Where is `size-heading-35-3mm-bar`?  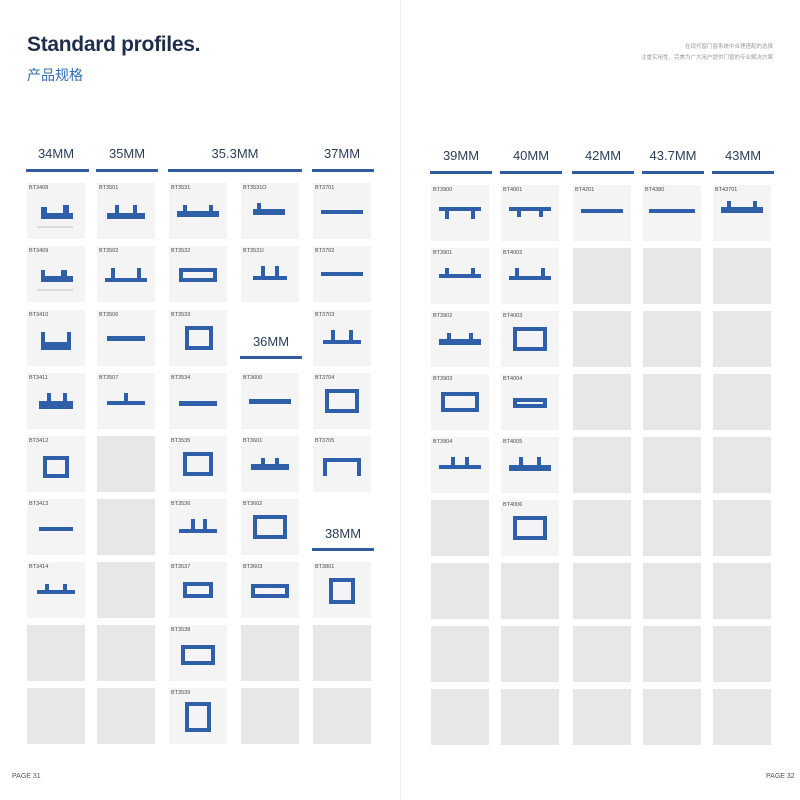 size-heading-35-3mm-bar is located at coordinates (235, 170).